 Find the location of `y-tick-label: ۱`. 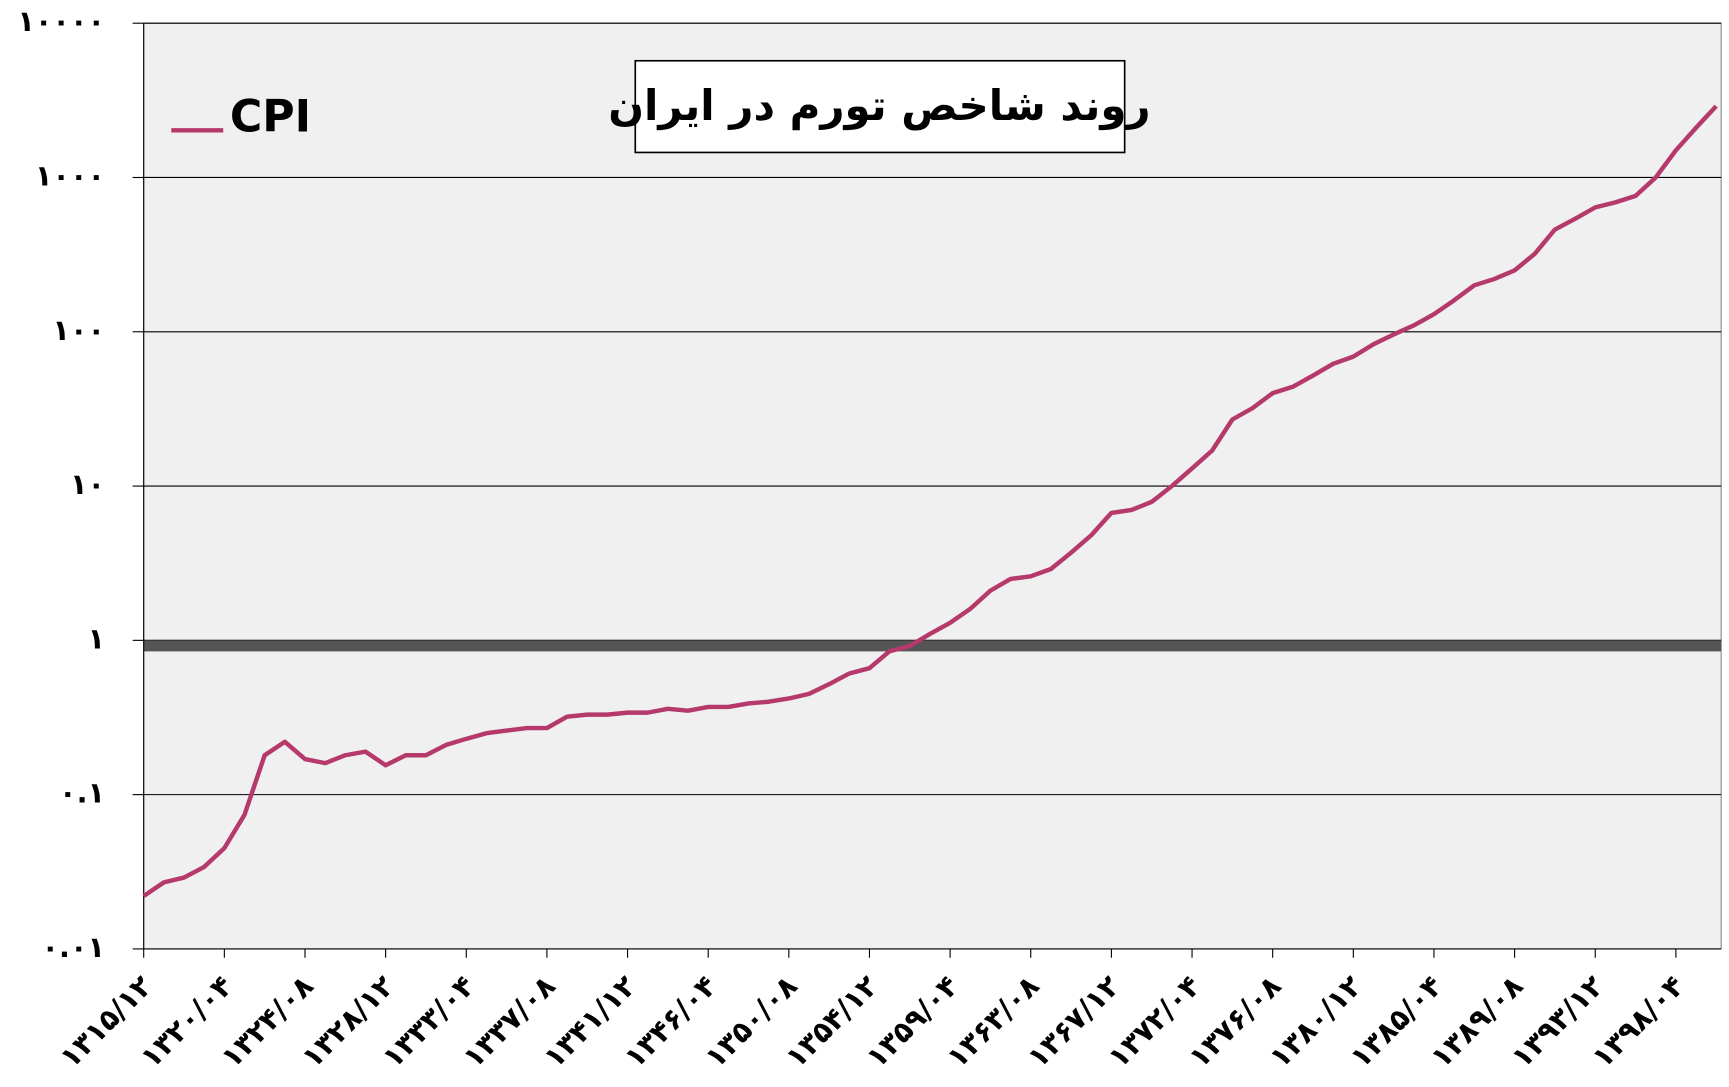

y-tick-label: ۱ is located at coordinates (97, 638).